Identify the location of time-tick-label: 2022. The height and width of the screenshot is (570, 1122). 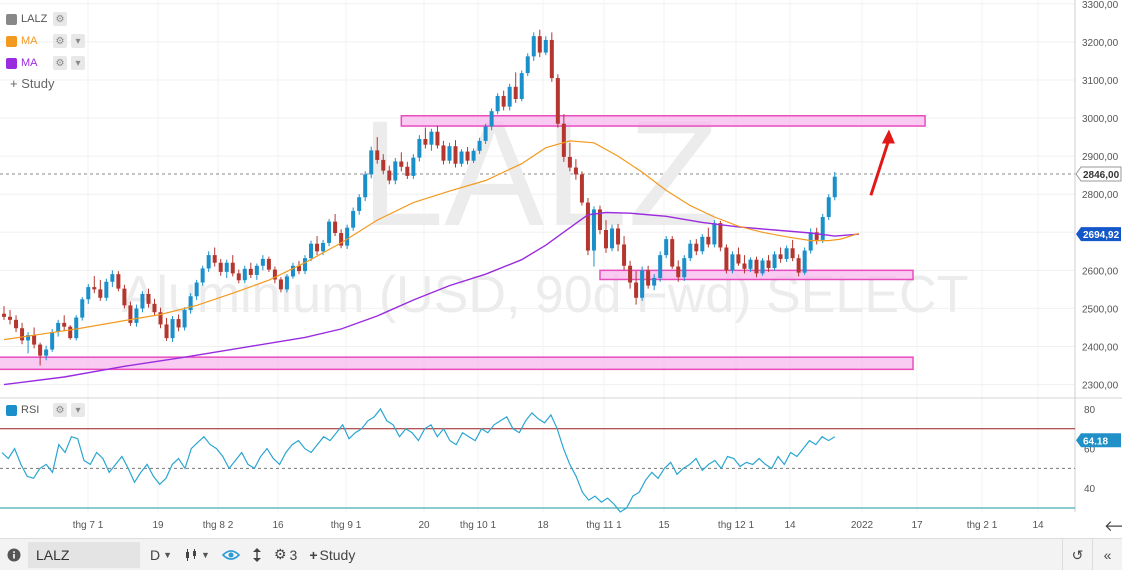
(862, 525).